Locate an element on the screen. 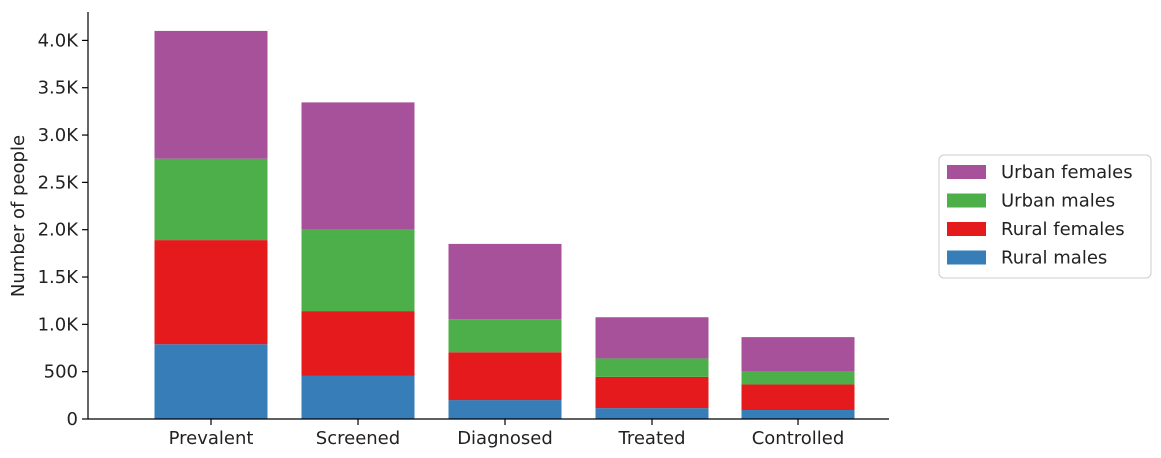  y-tick-label: 0 is located at coordinates (72, 419).